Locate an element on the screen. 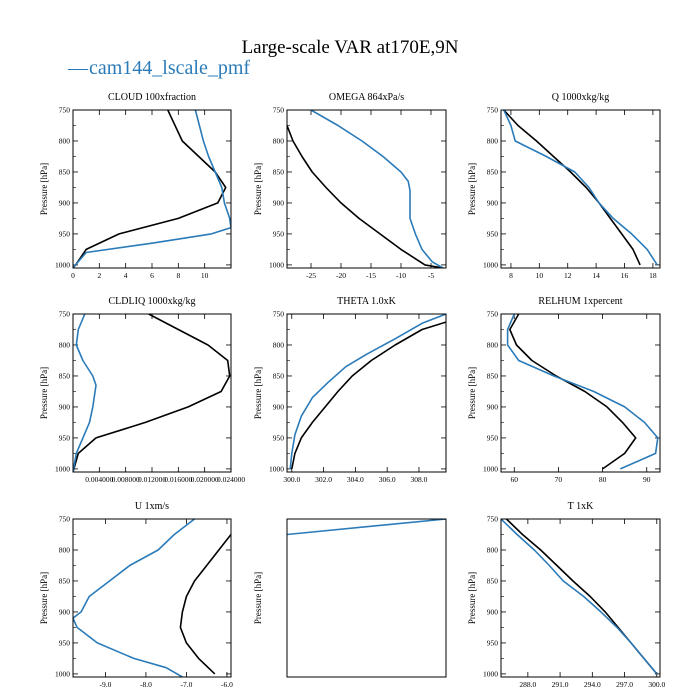 The image size is (700, 700). q-xtick-label: 10 is located at coordinates (540, 275).